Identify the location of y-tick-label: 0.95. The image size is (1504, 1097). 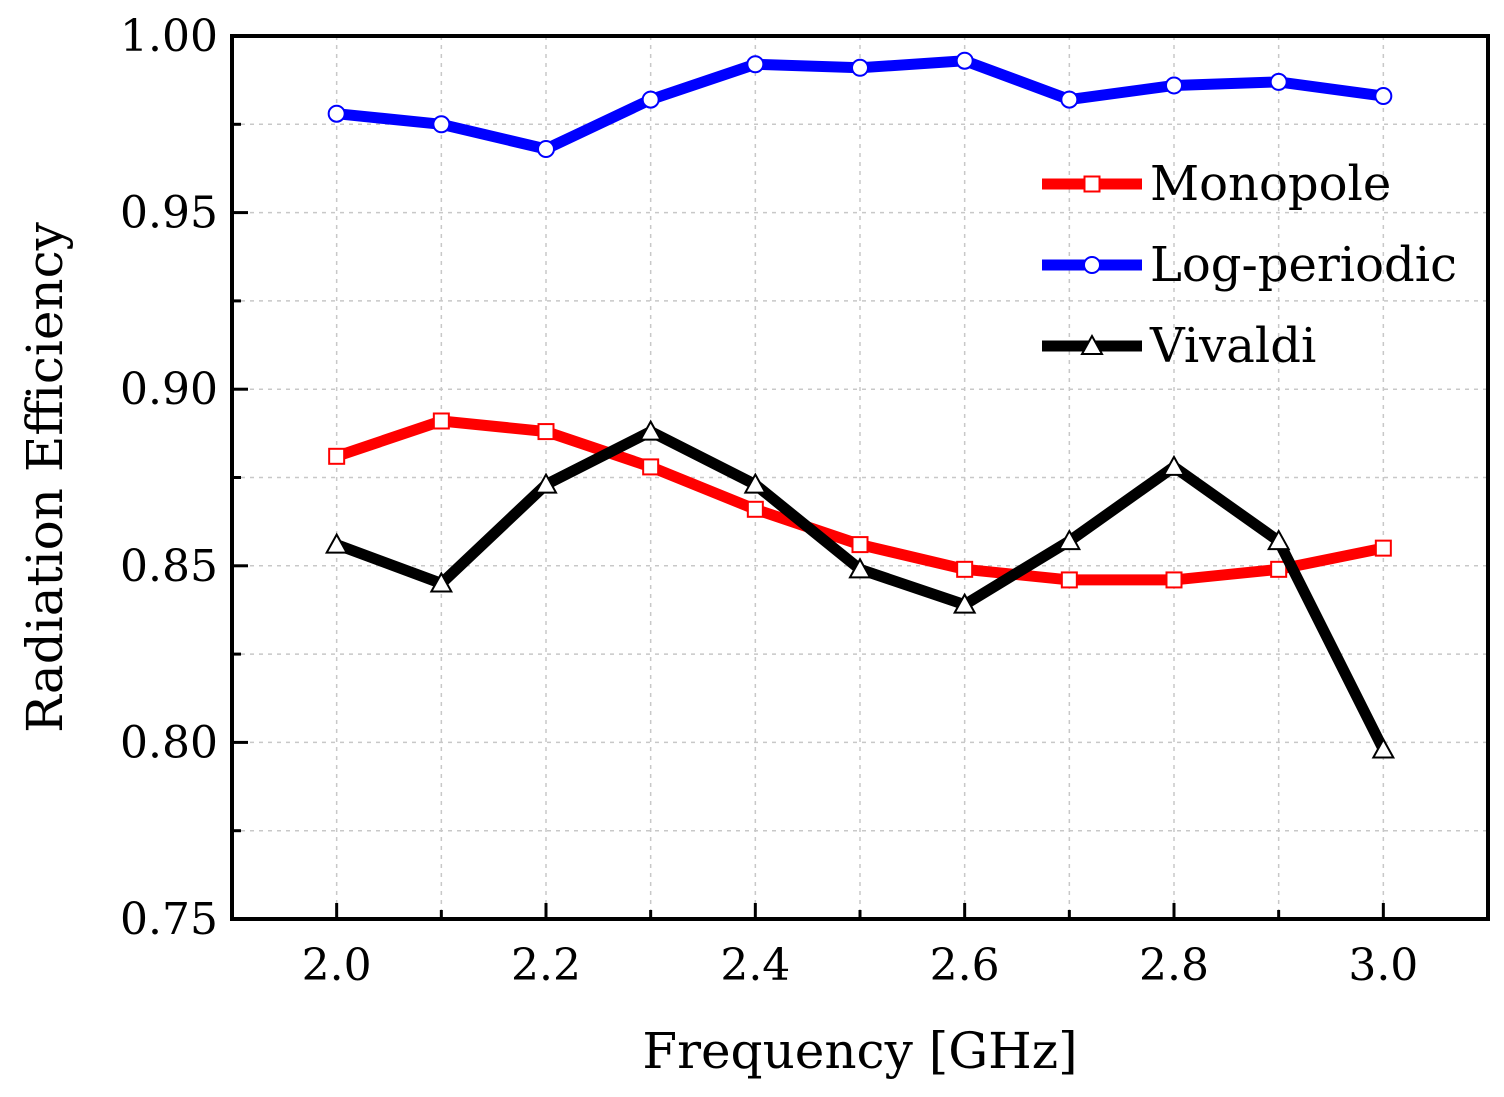
(169, 213).